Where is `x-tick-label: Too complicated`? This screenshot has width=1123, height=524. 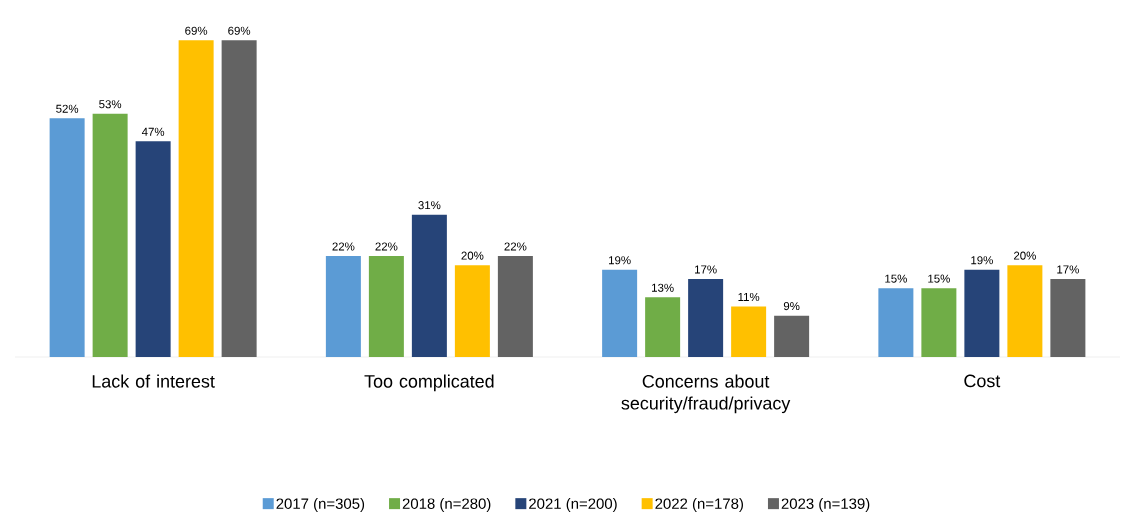
x-tick-label: Too complicated is located at coordinates (429, 383).